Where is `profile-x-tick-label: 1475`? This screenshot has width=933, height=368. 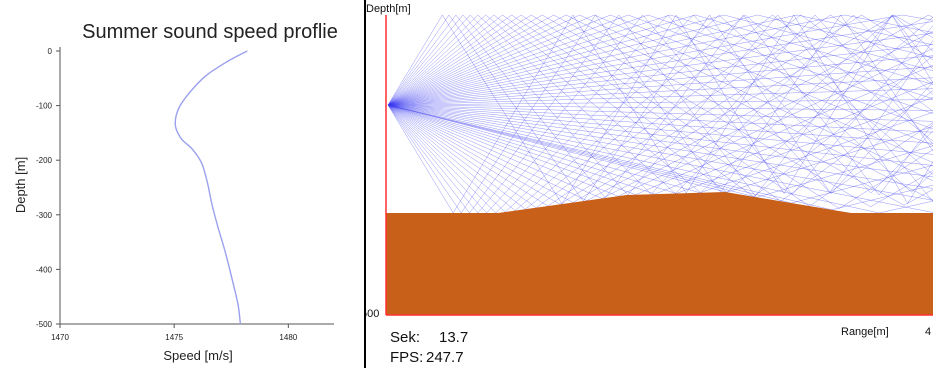 profile-x-tick-label: 1475 is located at coordinates (174, 337).